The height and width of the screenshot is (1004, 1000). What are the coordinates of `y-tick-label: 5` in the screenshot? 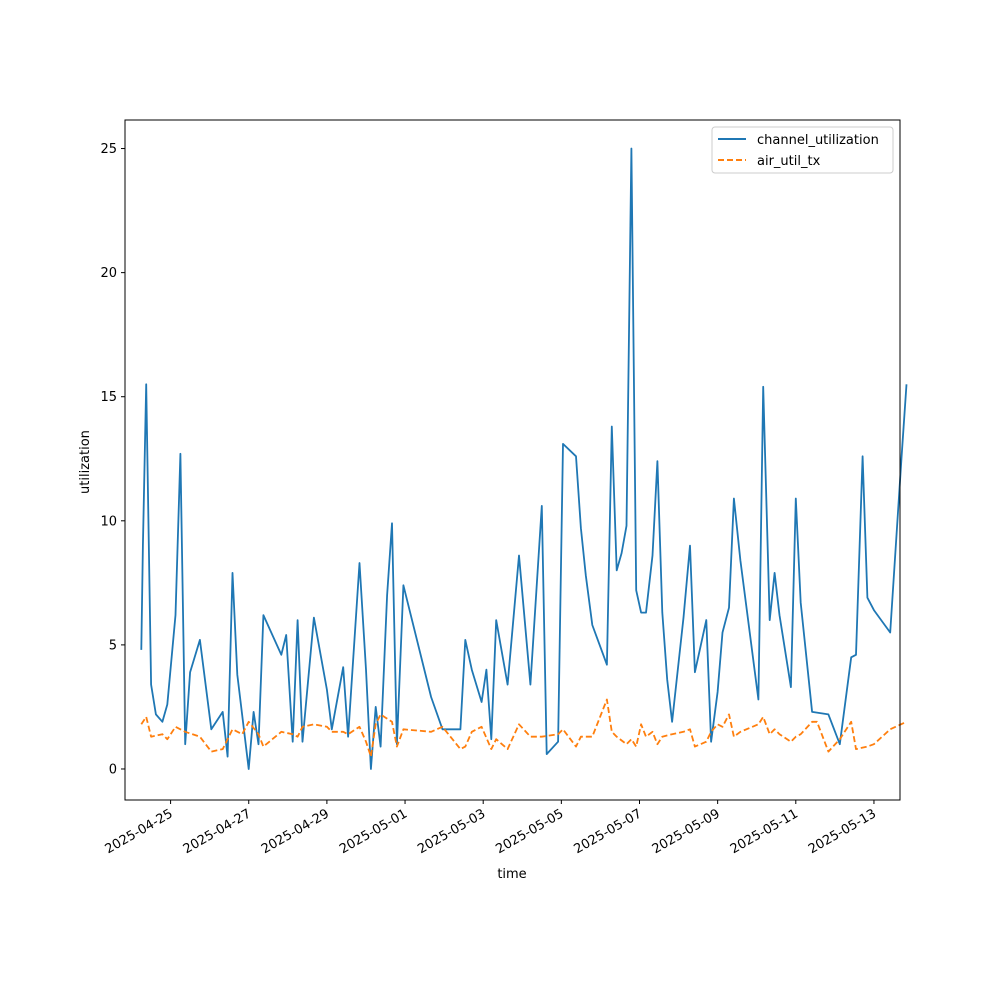 It's located at (113, 645).